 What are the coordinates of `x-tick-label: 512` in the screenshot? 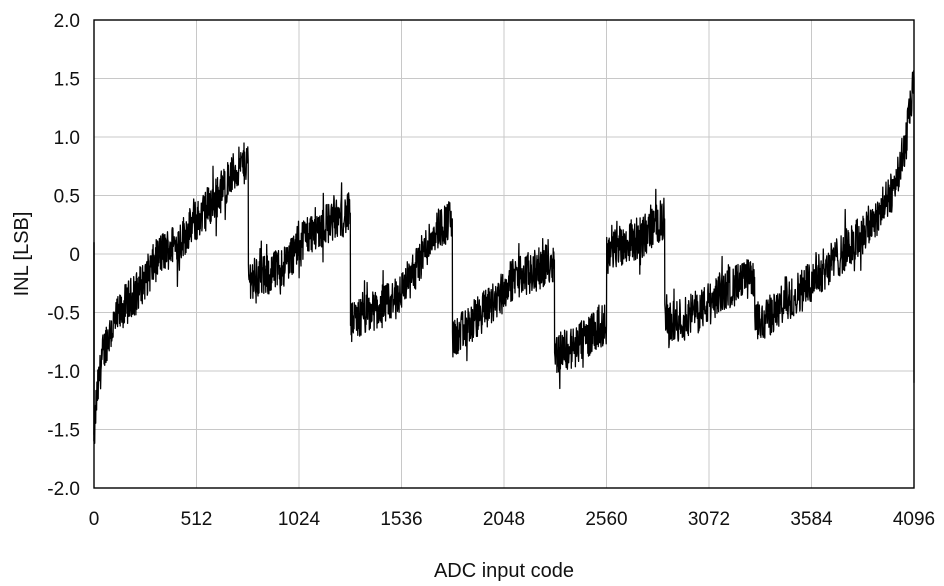 It's located at (197, 519).